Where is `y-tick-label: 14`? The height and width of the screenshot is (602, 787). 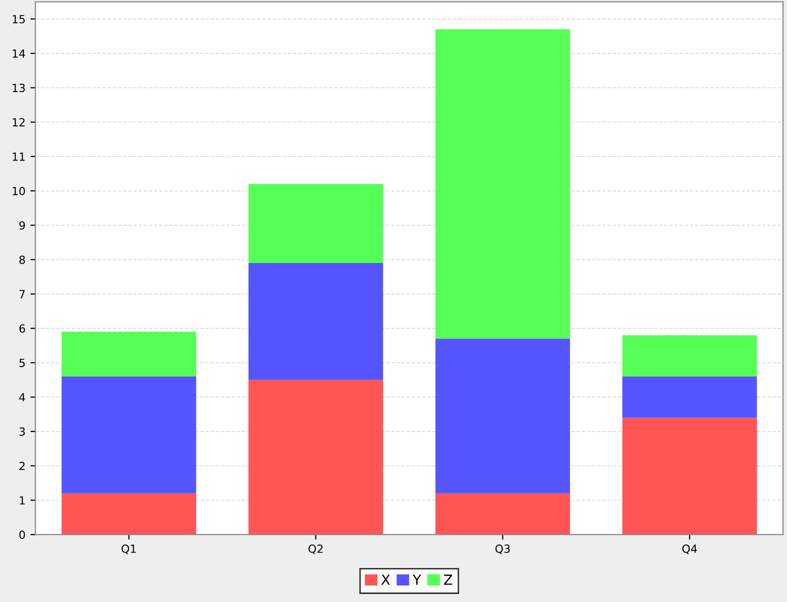
y-tick-label: 14 is located at coordinates (19, 53).